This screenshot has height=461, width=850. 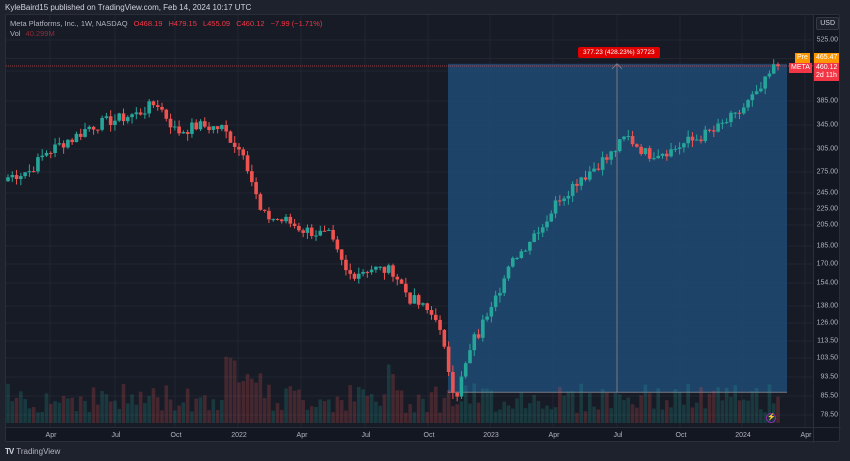 What do you see at coordinates (491, 435) in the screenshot?
I see `time-tick: 2023` at bounding box center [491, 435].